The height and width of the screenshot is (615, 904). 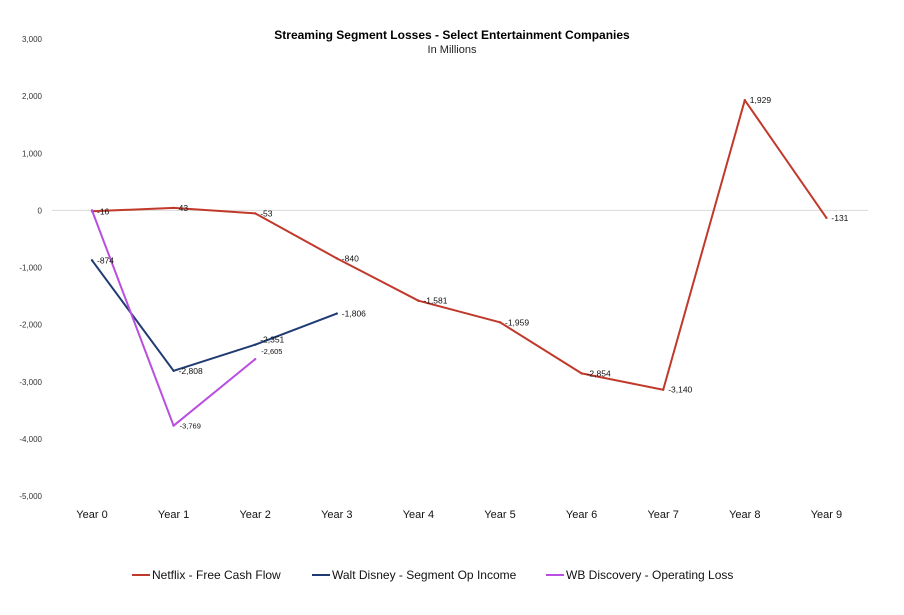 I want to click on y-tick-label: 1,000, so click(x=32, y=153).